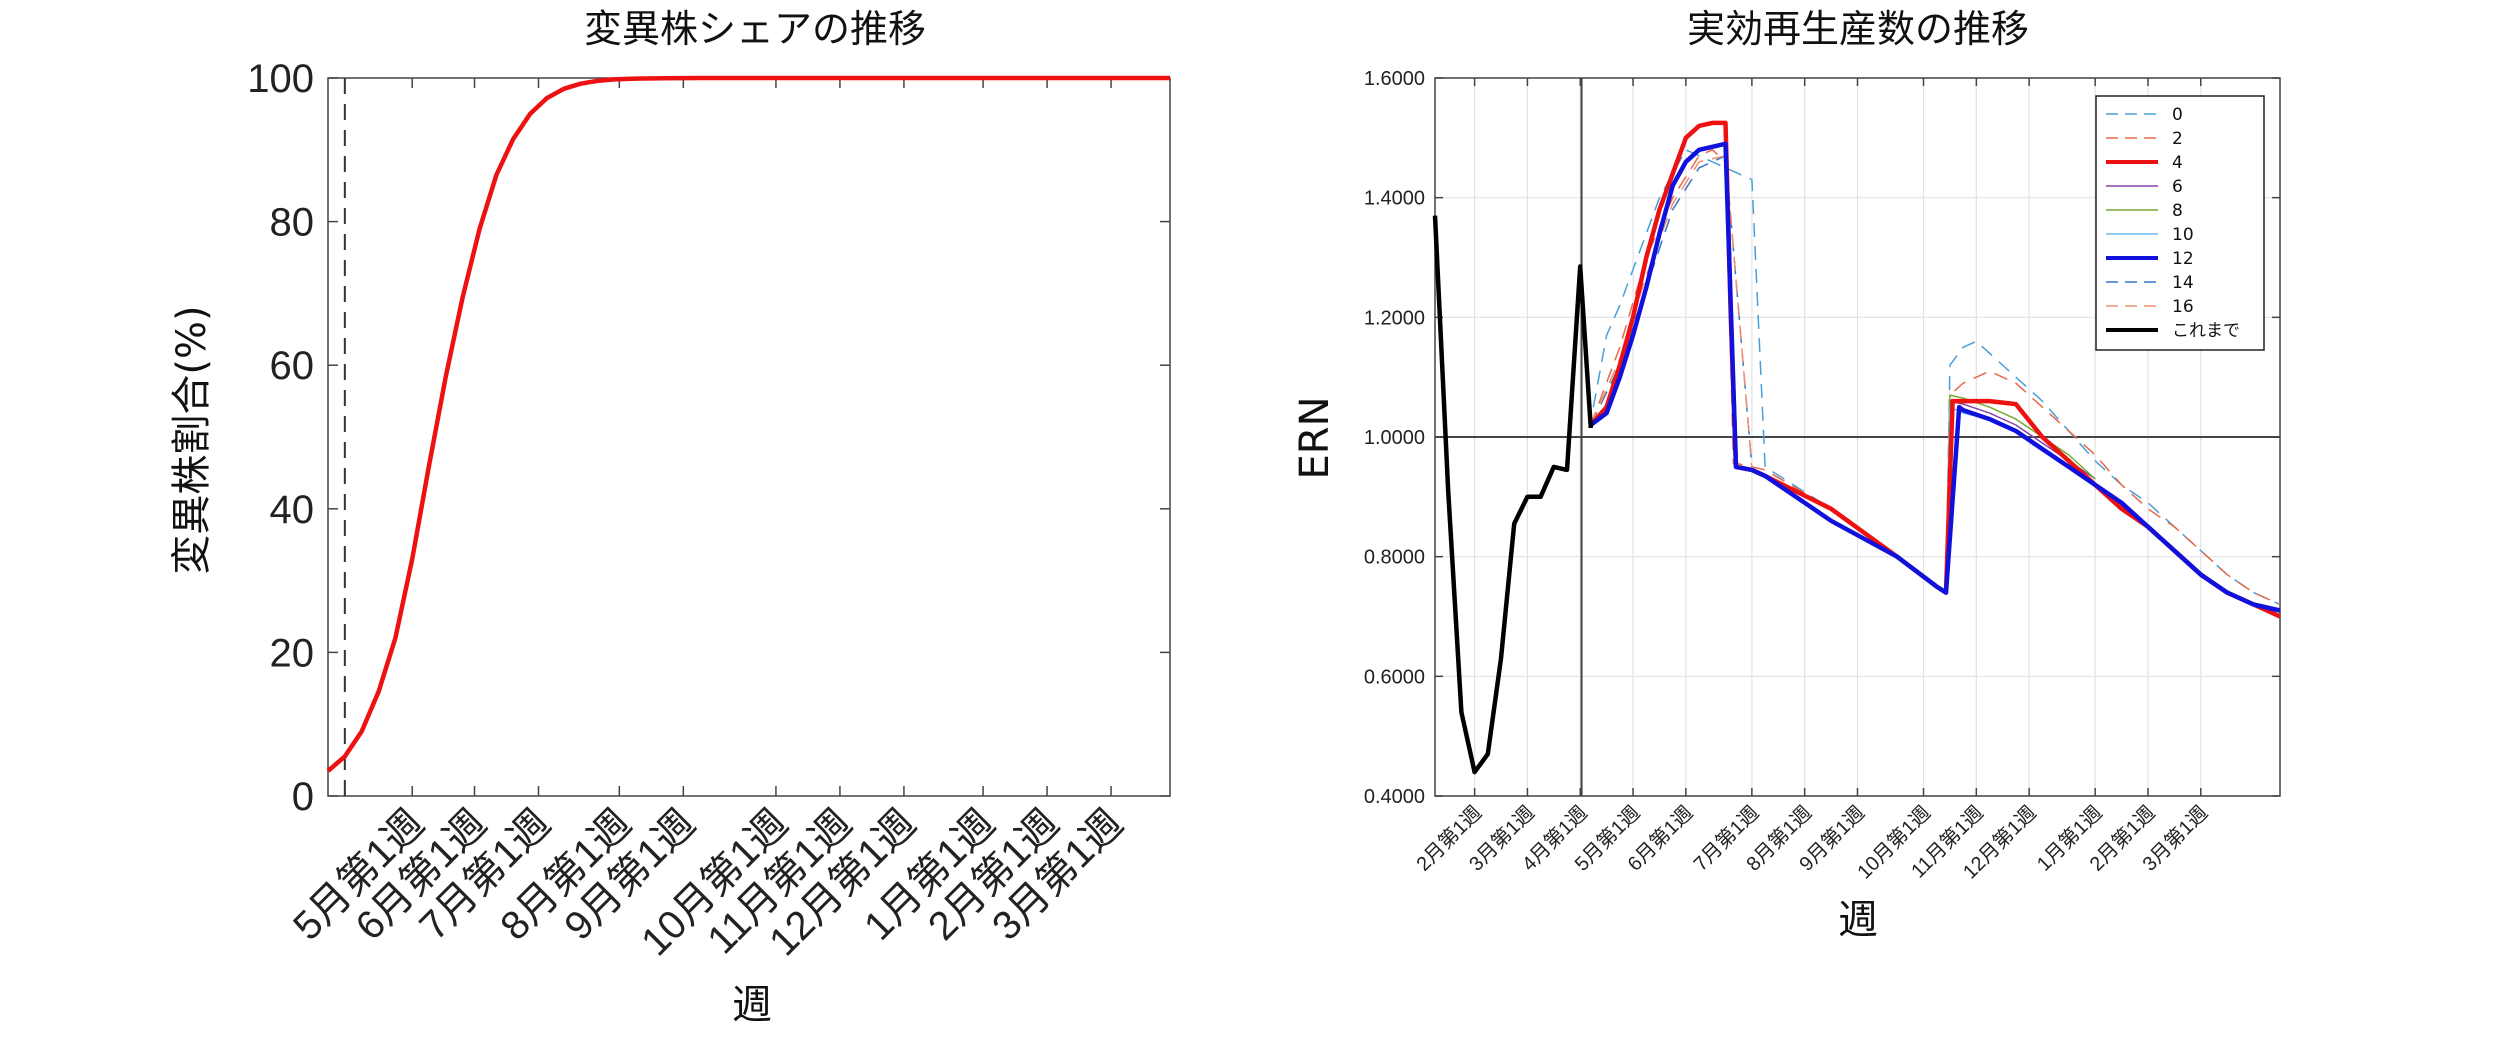 Image resolution: width=2500 pixels, height=1042 pixels. I want to click on ern-legend-label: 14, so click(2183, 283).